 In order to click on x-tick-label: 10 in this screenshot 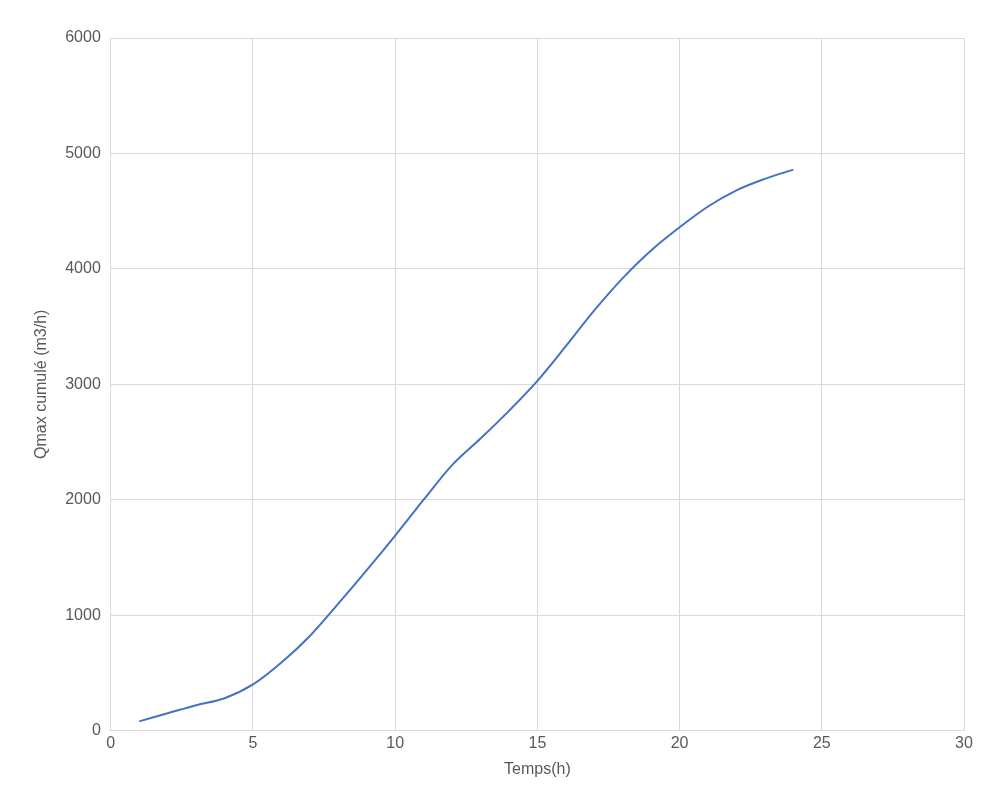, I will do `click(395, 742)`.